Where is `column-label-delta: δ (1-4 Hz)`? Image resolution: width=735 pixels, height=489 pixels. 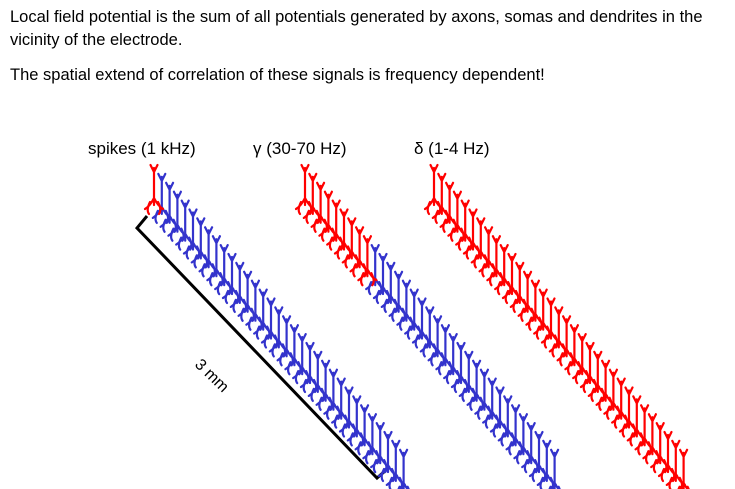 column-label-delta: δ (1-4 Hz) is located at coordinates (452, 148).